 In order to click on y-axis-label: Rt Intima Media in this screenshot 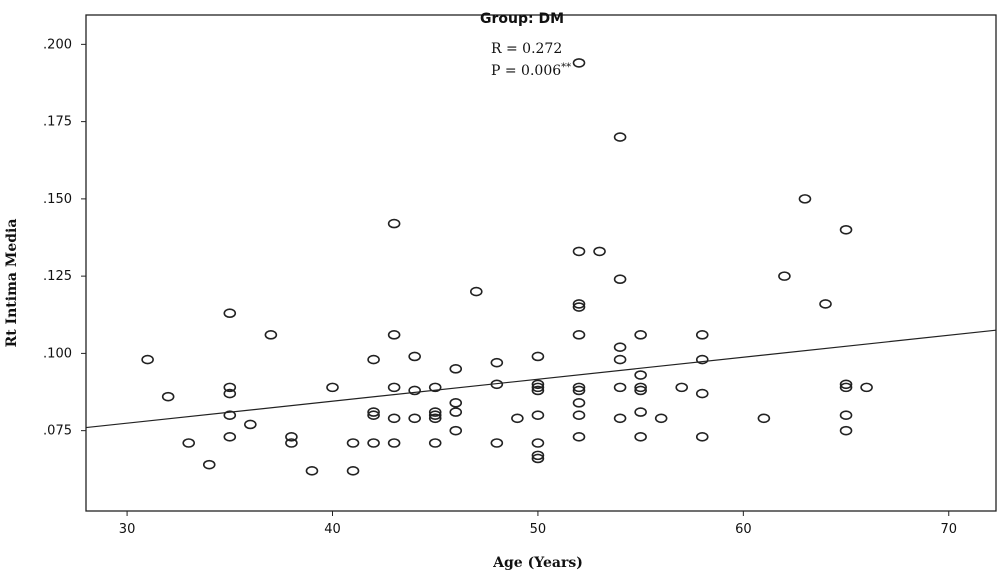, I will do `click(12, 283)`.